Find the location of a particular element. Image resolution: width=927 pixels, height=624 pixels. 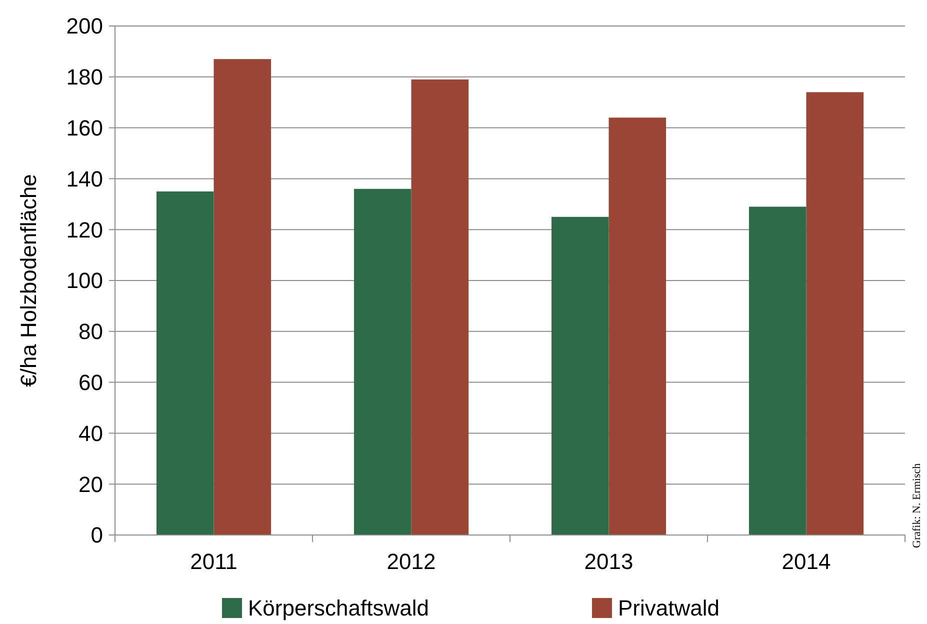

y-tick-label: 80 is located at coordinates (90, 331).